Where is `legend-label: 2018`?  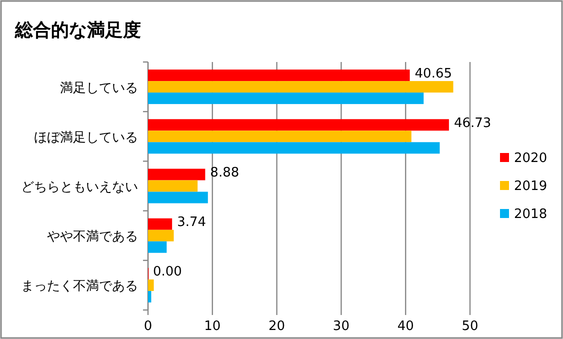
legend-label: 2018 is located at coordinates (531, 214).